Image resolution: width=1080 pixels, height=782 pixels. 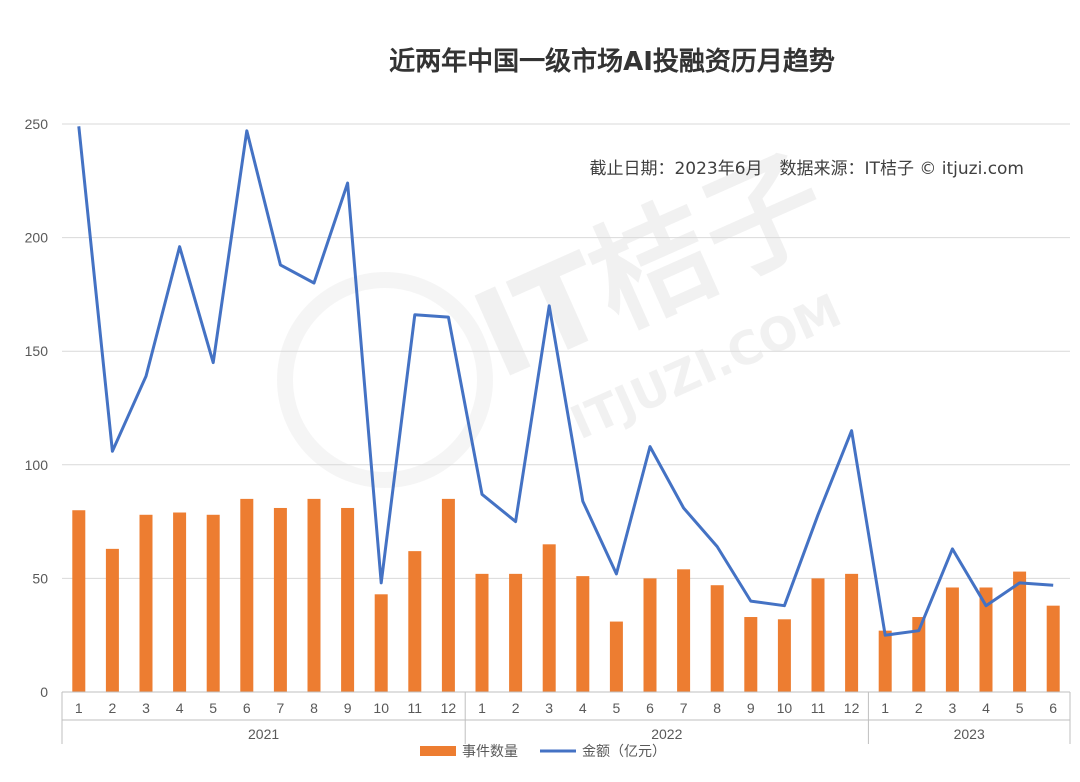 I want to click on y-tick-label: 100, so click(x=37, y=465).